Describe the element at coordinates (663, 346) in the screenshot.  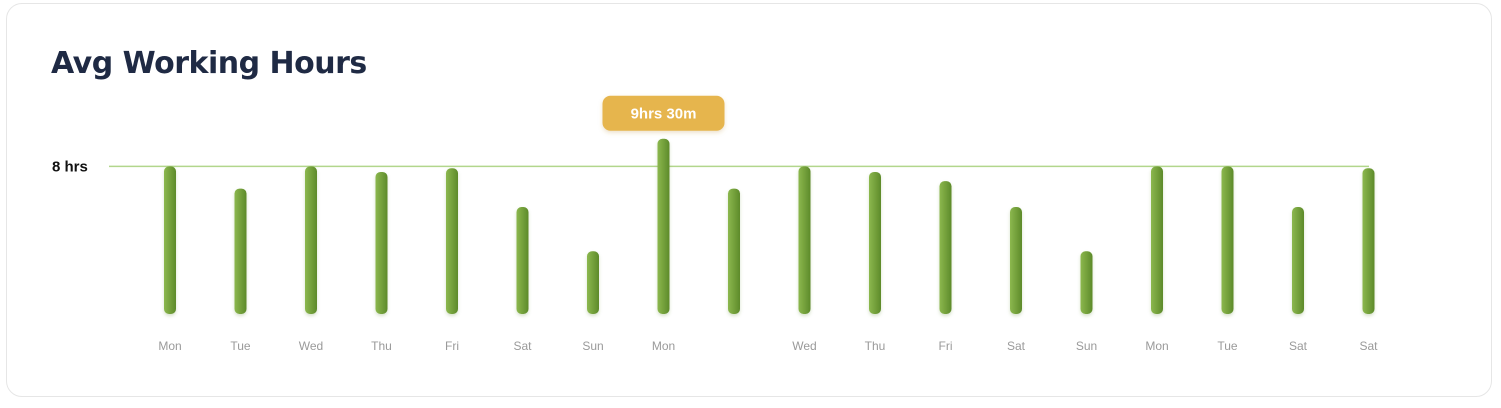
I see `x-tick-label-7: Mon` at that location.